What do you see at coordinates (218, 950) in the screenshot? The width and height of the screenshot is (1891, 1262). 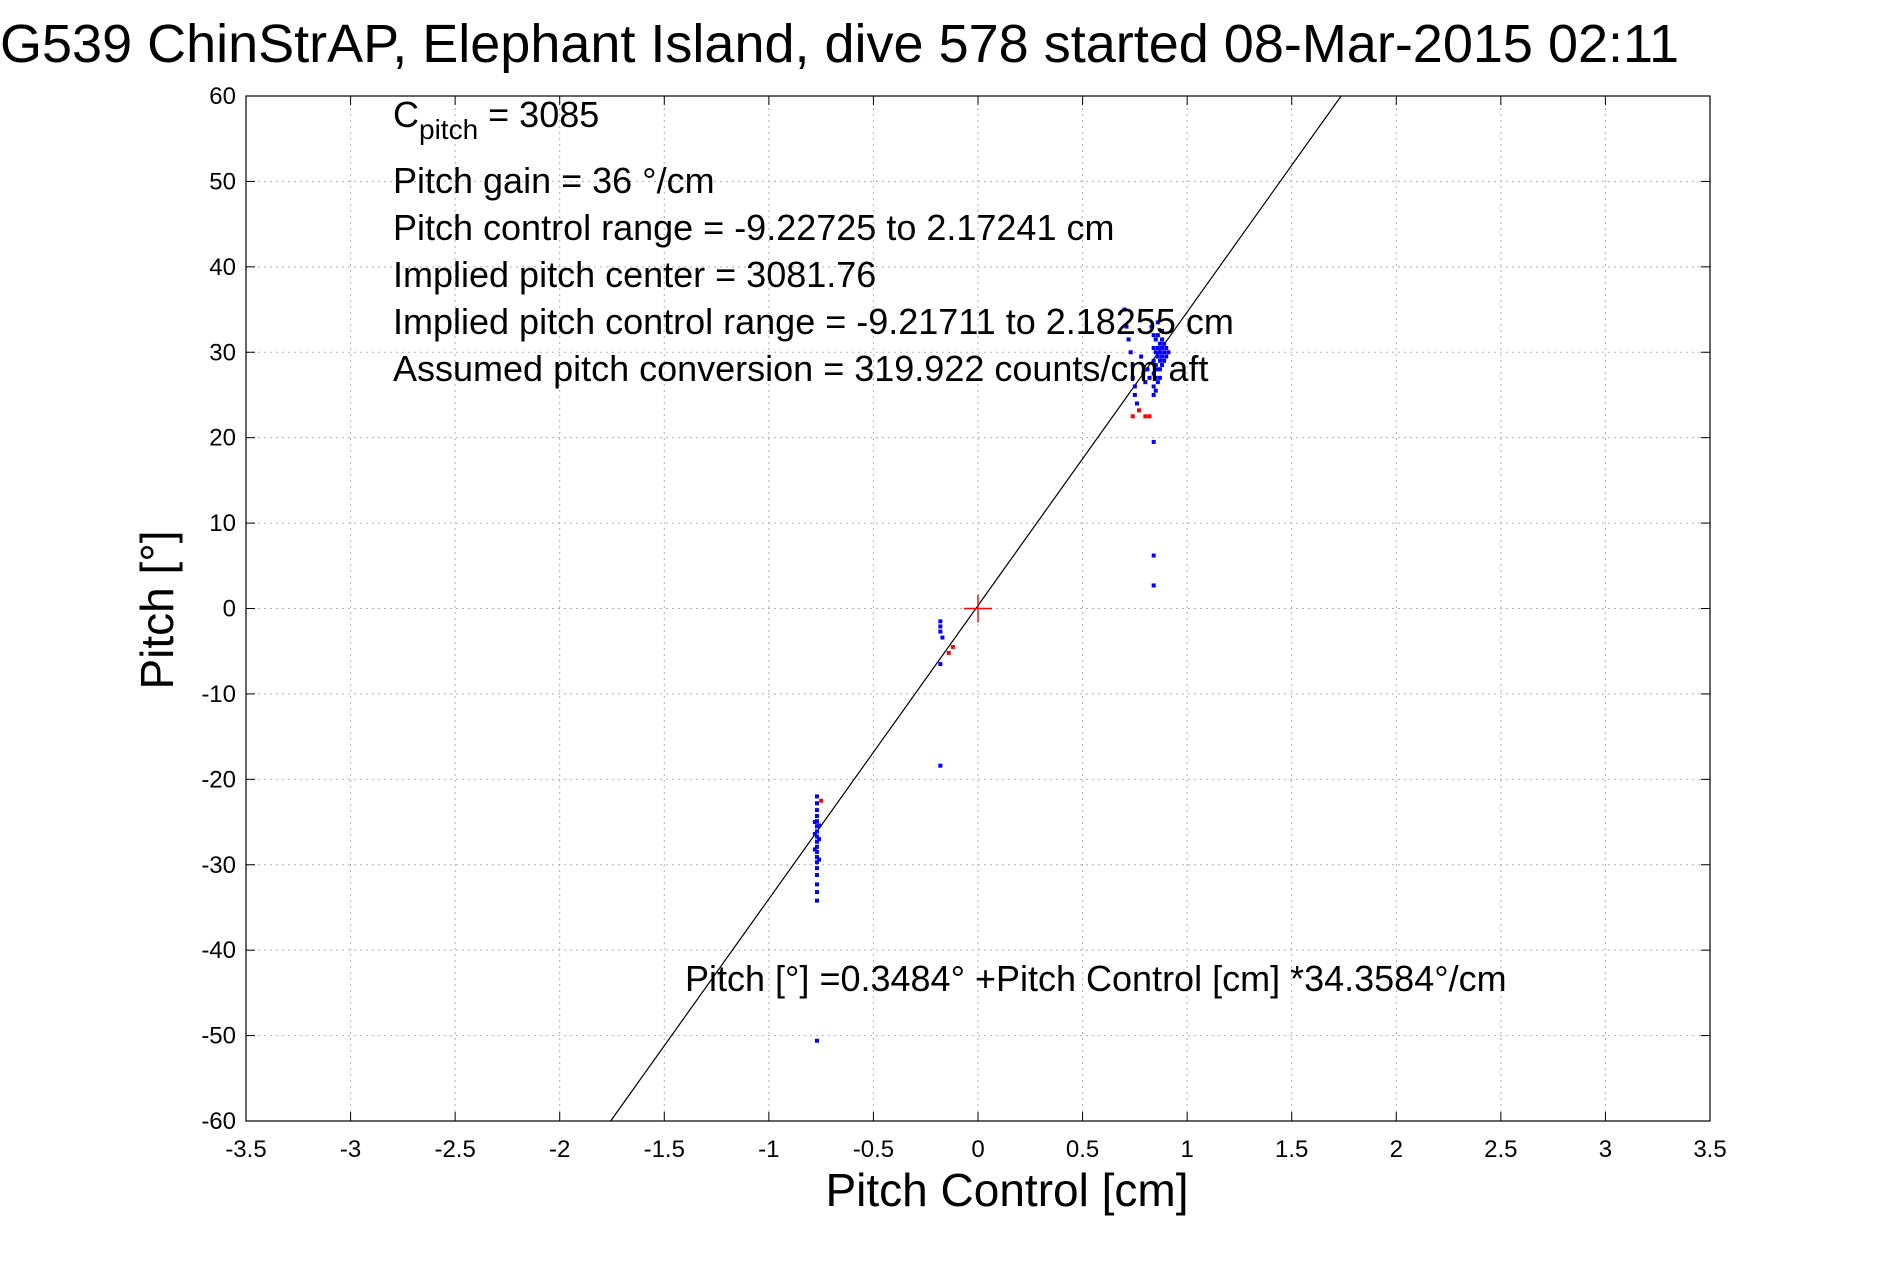 I see `y-tick-label: -40` at bounding box center [218, 950].